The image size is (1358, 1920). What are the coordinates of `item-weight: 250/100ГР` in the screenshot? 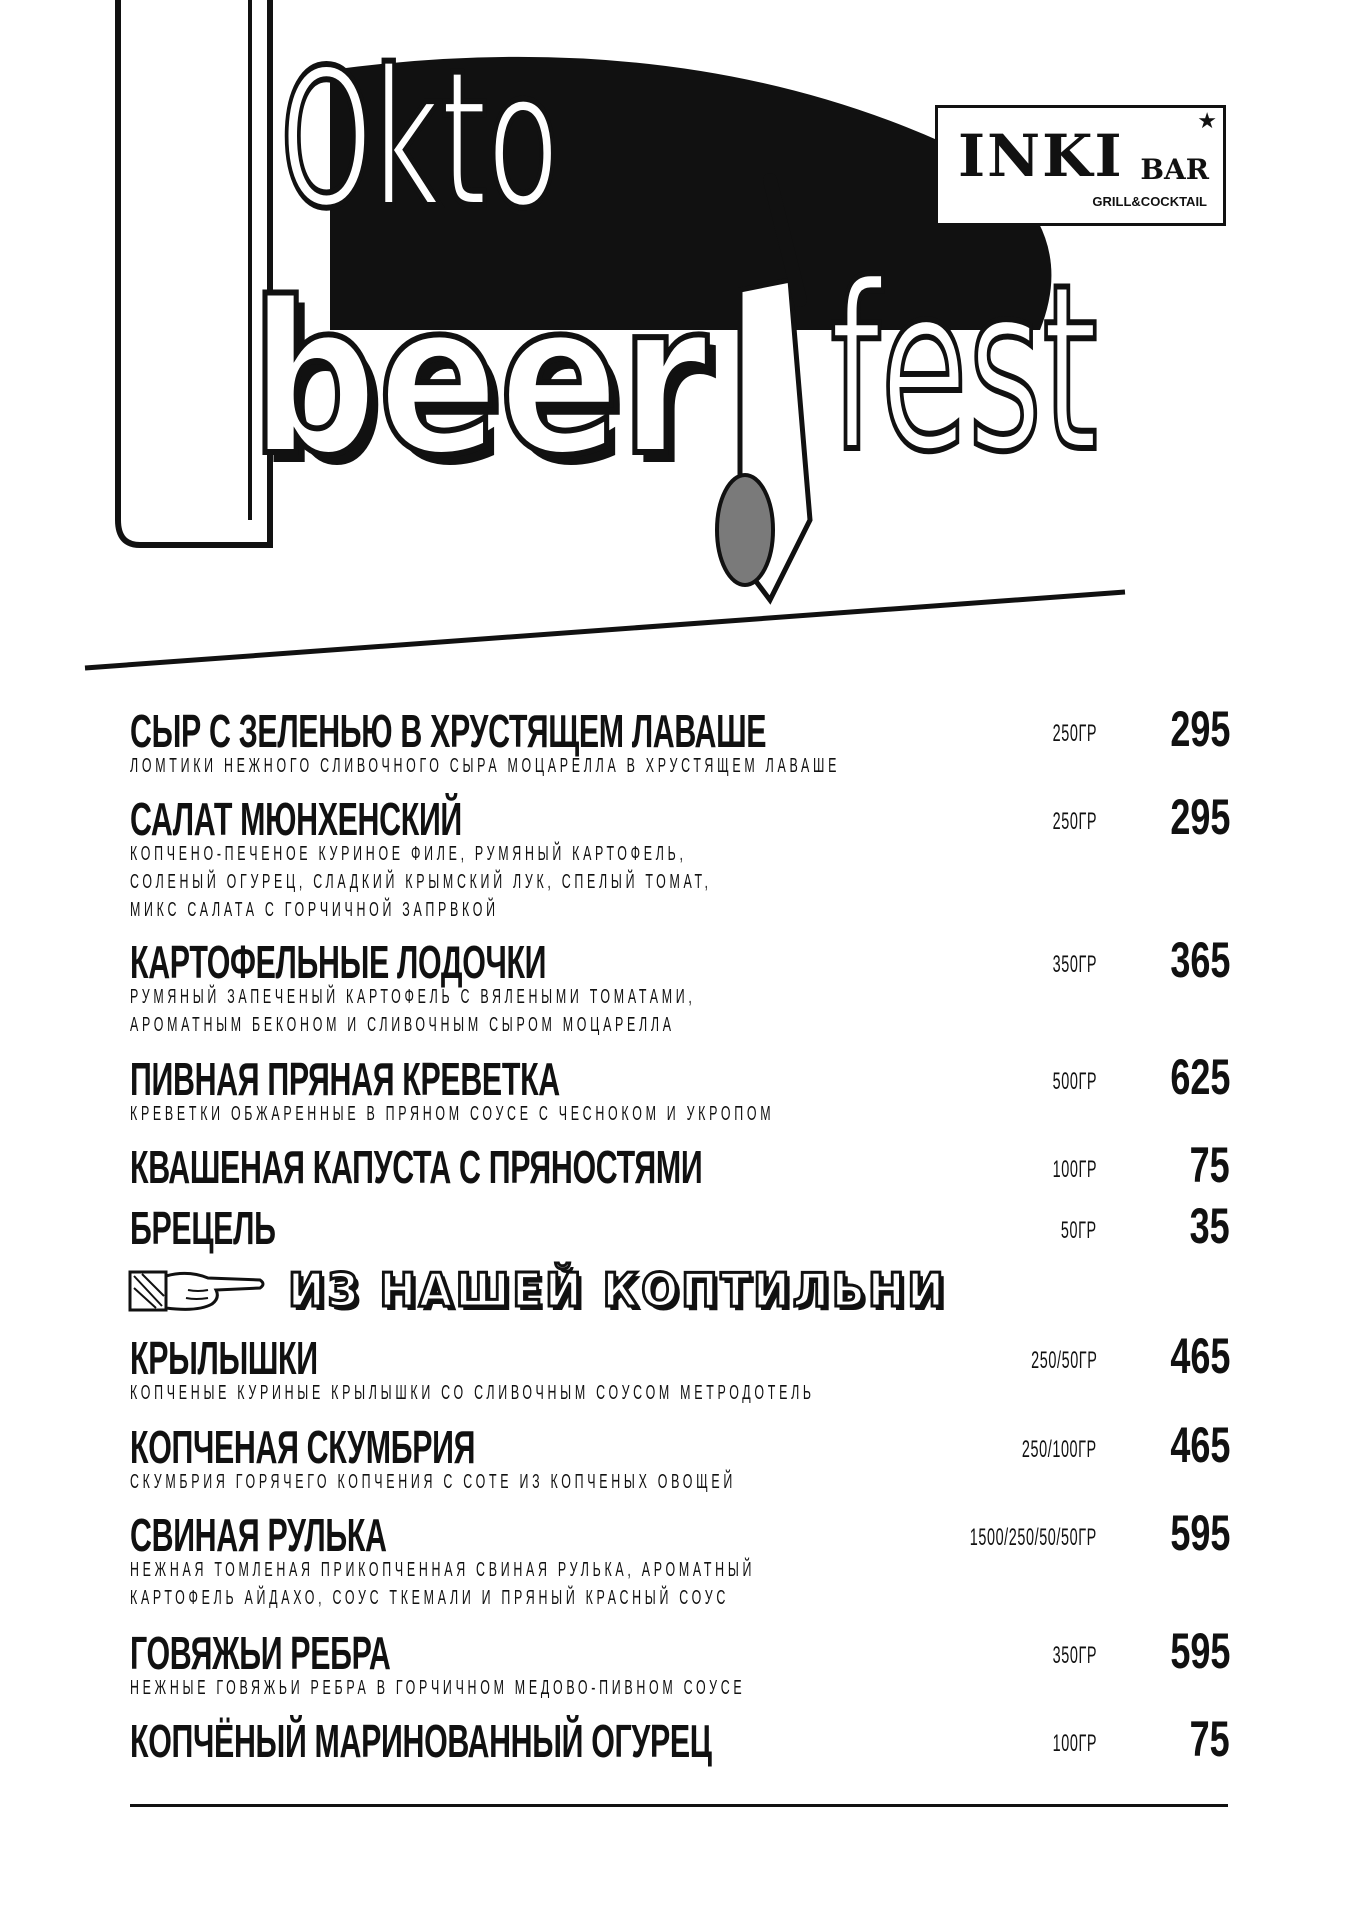 It's located at (1059, 1449).